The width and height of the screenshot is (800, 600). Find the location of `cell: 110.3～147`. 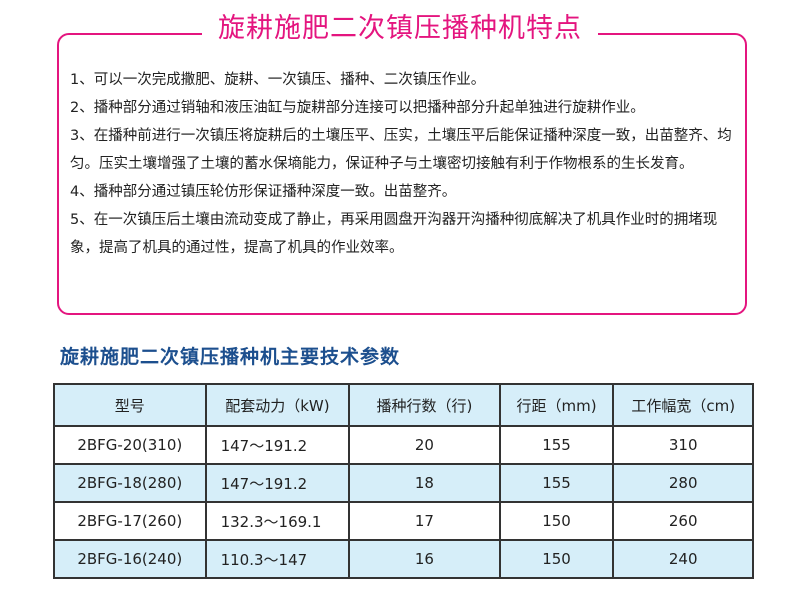

cell: 110.3～147 is located at coordinates (277, 559).